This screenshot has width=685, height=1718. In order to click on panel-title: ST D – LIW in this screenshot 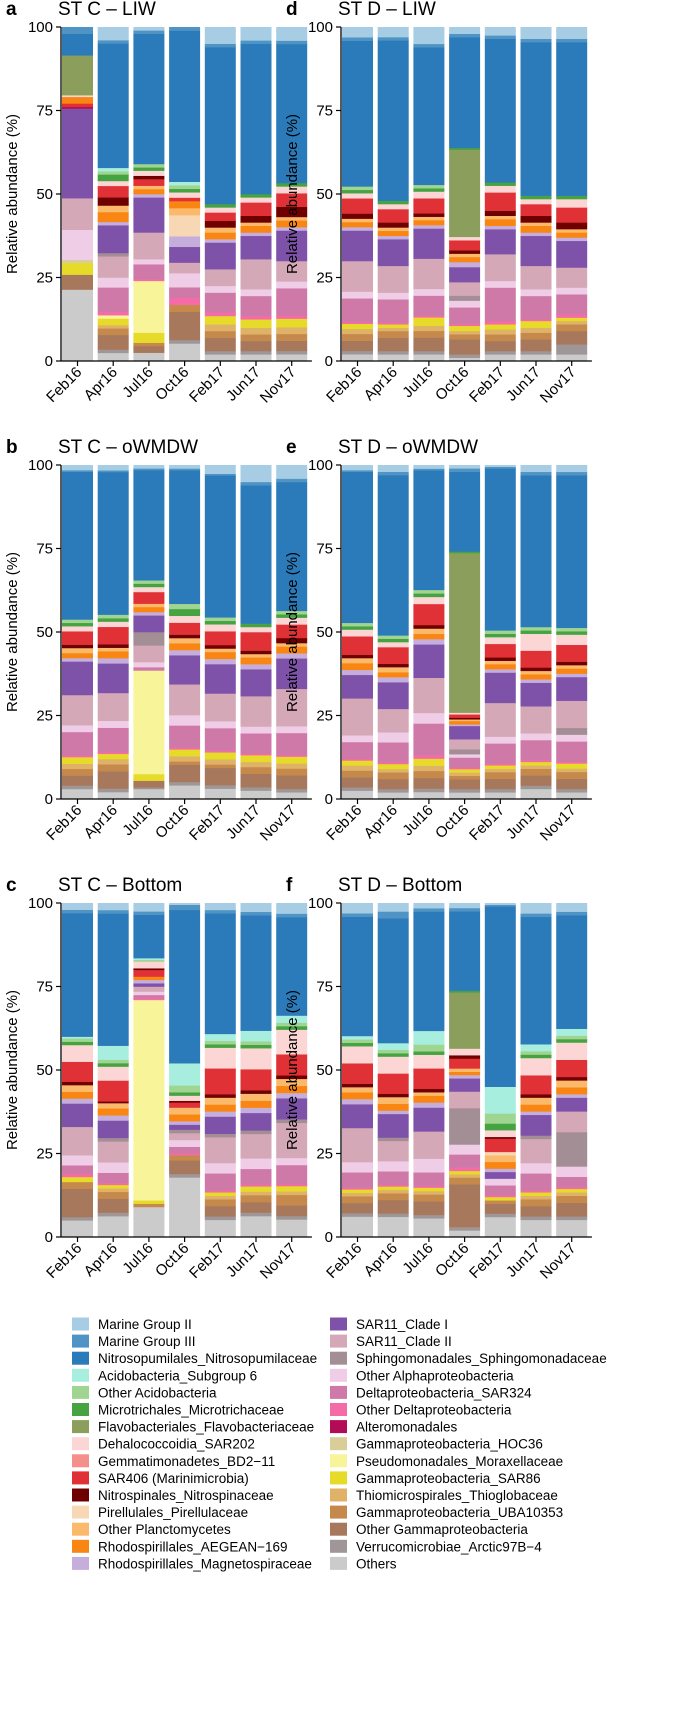, I will do `click(387, 10)`.